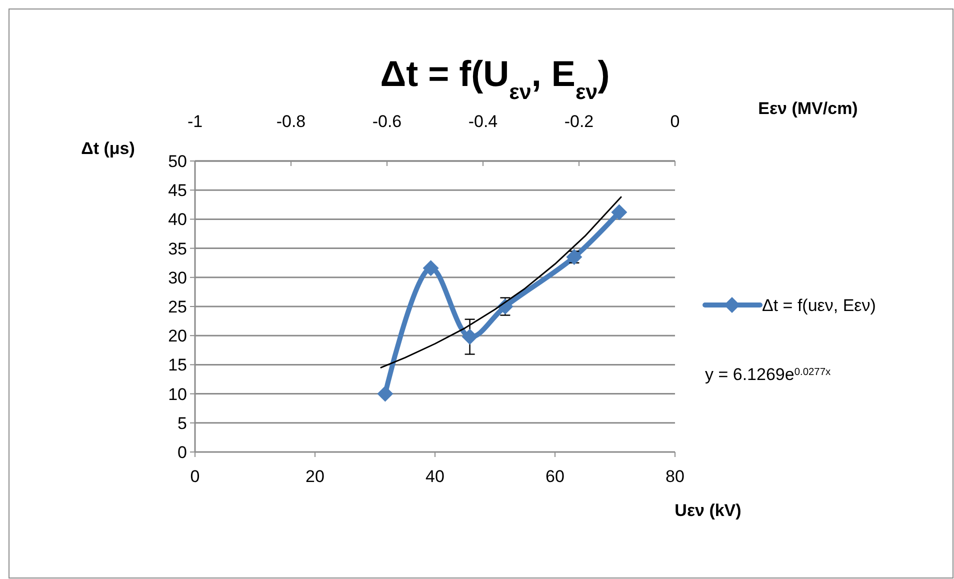 This screenshot has width=954, height=579. What do you see at coordinates (177, 161) in the screenshot?
I see `y-tick-label: 50` at bounding box center [177, 161].